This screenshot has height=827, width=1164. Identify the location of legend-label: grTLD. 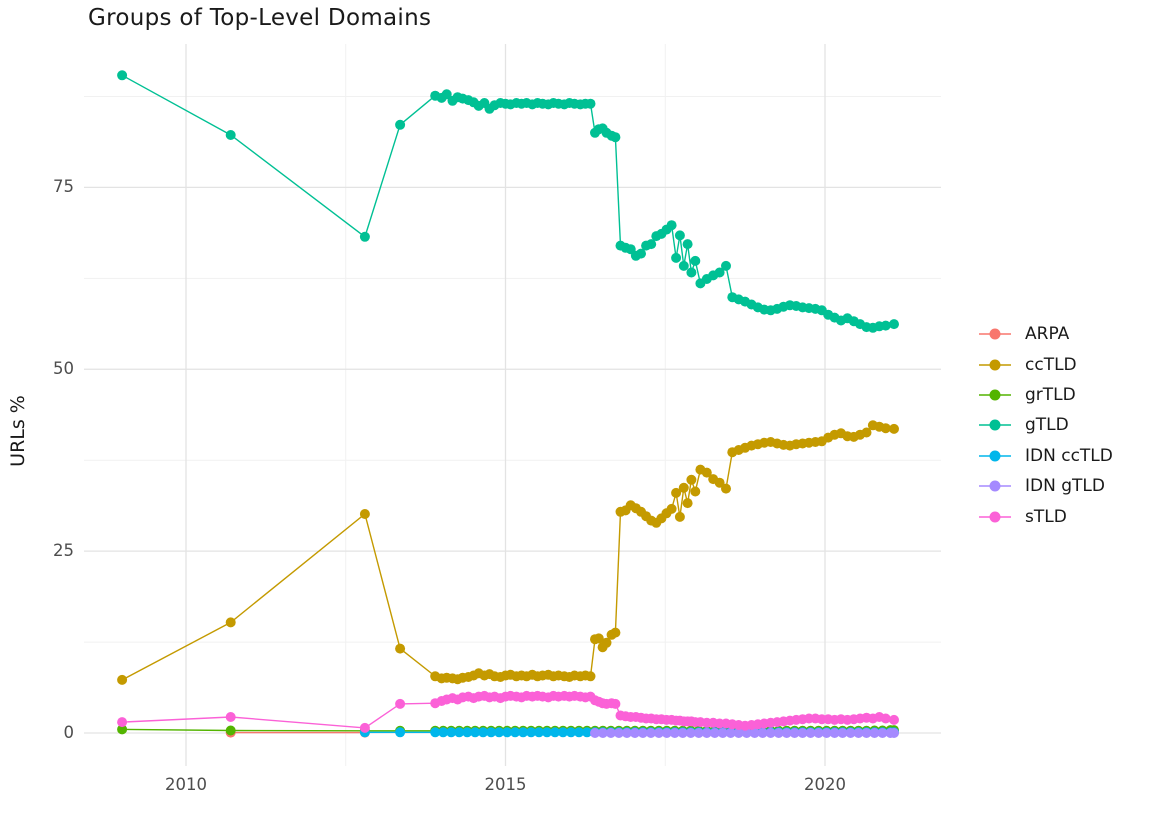
(1050, 394).